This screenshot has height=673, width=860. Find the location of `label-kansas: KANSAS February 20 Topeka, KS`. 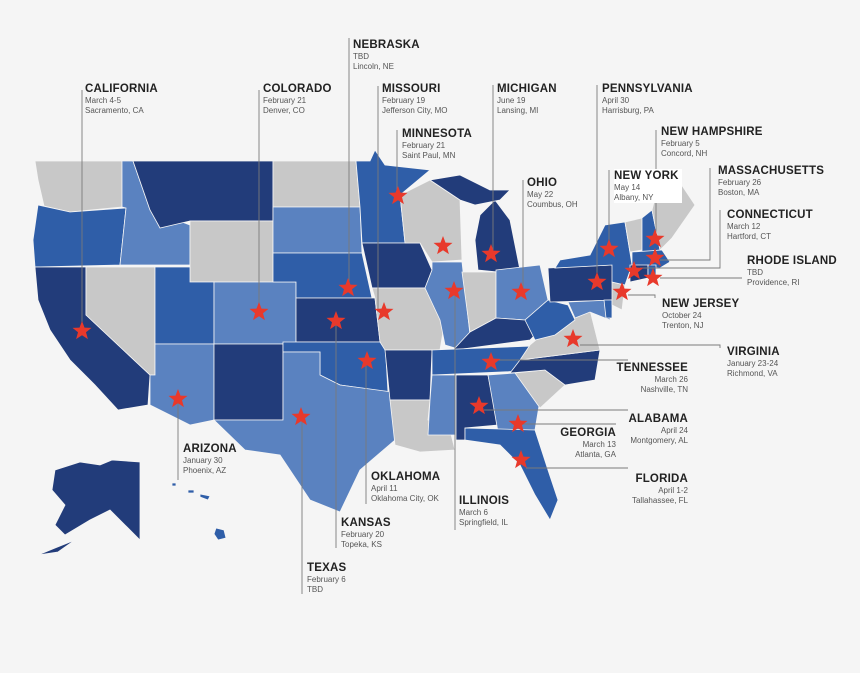

label-kansas: KANSAS February 20 Topeka, KS is located at coordinates (366, 533).